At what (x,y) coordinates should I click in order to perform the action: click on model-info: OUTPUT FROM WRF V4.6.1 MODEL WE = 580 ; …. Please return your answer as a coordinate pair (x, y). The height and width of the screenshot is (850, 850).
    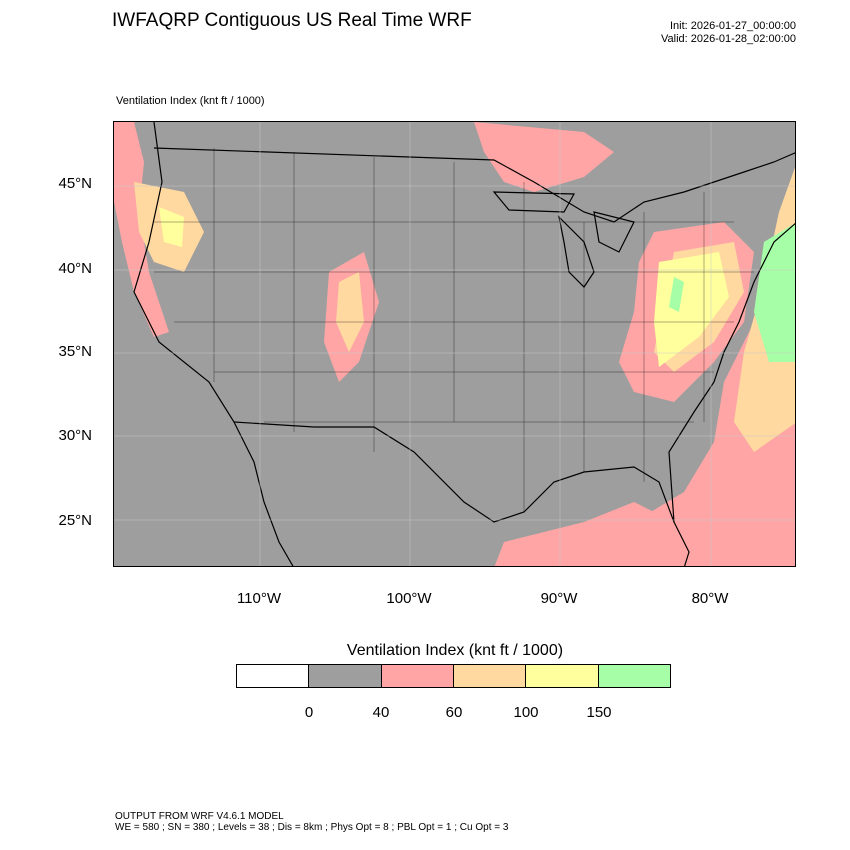
    Looking at the image, I should click on (311, 822).